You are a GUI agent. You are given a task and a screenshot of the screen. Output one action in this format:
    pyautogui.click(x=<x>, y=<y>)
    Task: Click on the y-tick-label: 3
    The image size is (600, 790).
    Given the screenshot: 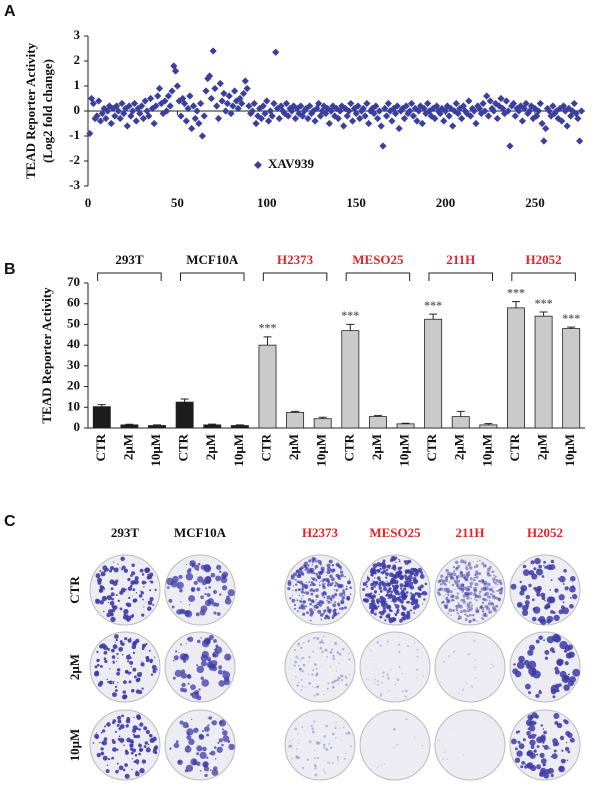 What is the action you would take?
    pyautogui.click(x=77, y=34)
    